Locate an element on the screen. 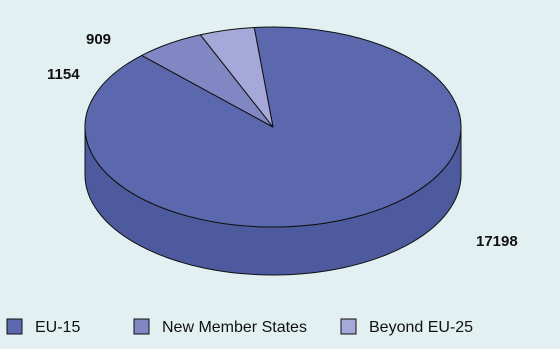 The width and height of the screenshot is (560, 349). legend-label-new-member-states: New Member States is located at coordinates (234, 327).